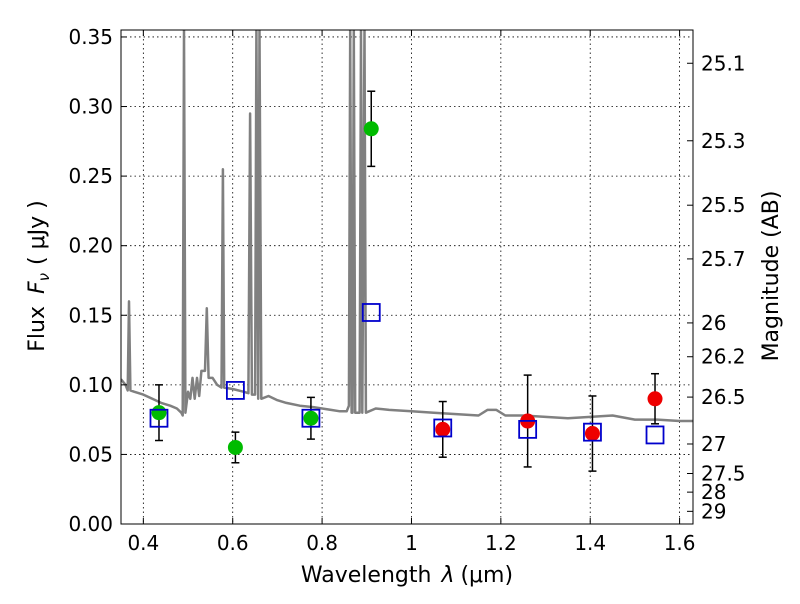 The height and width of the screenshot is (604, 800). I want to click on y-tick-label: 0.20, so click(90, 246).